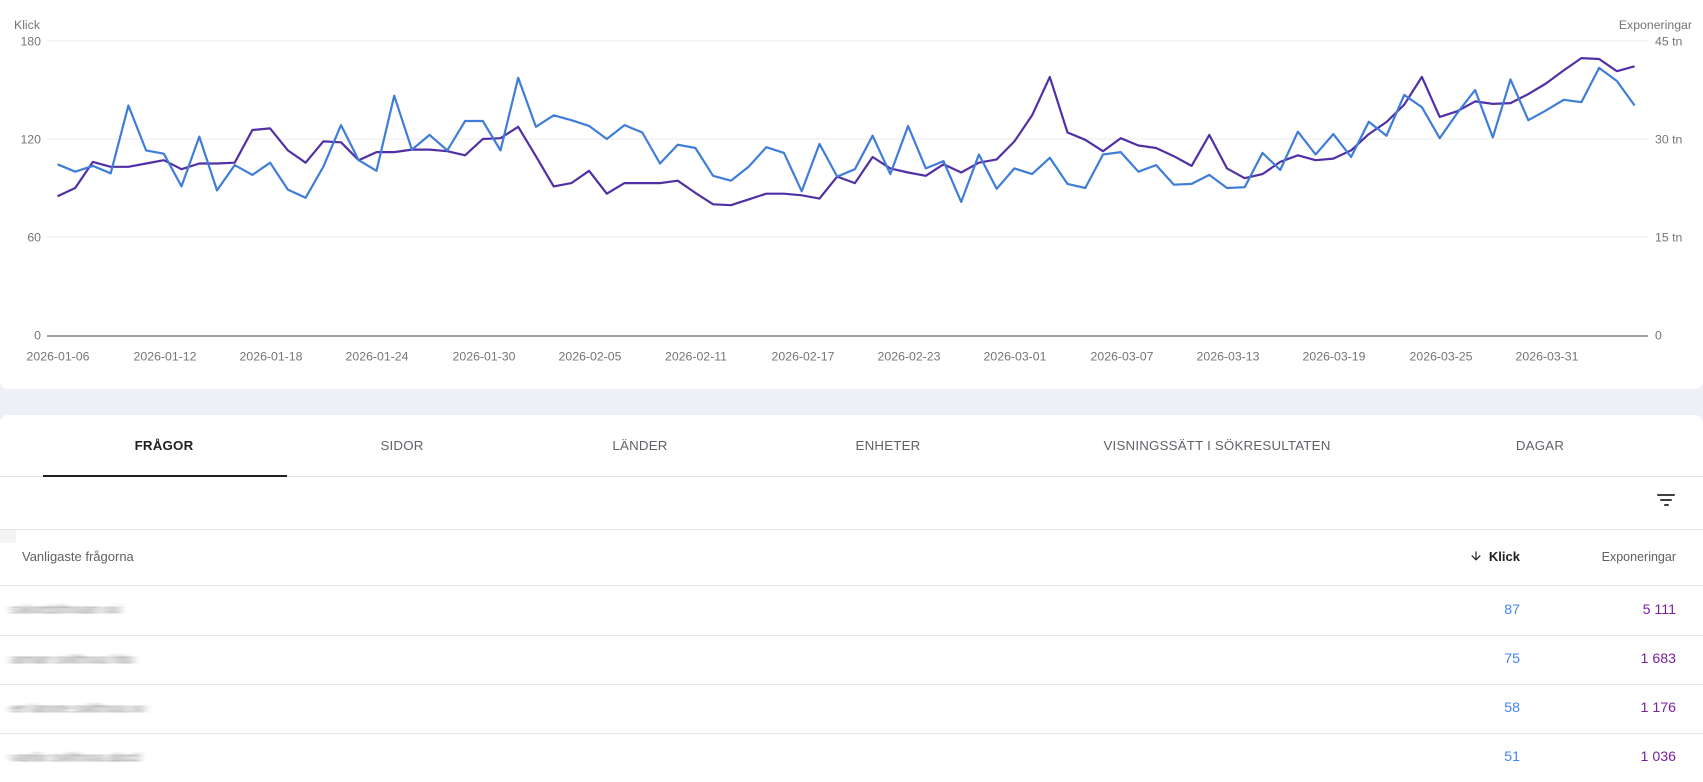 The width and height of the screenshot is (1703, 782). What do you see at coordinates (696, 357) in the screenshot?
I see `svg-text: 2026-02-11` at bounding box center [696, 357].